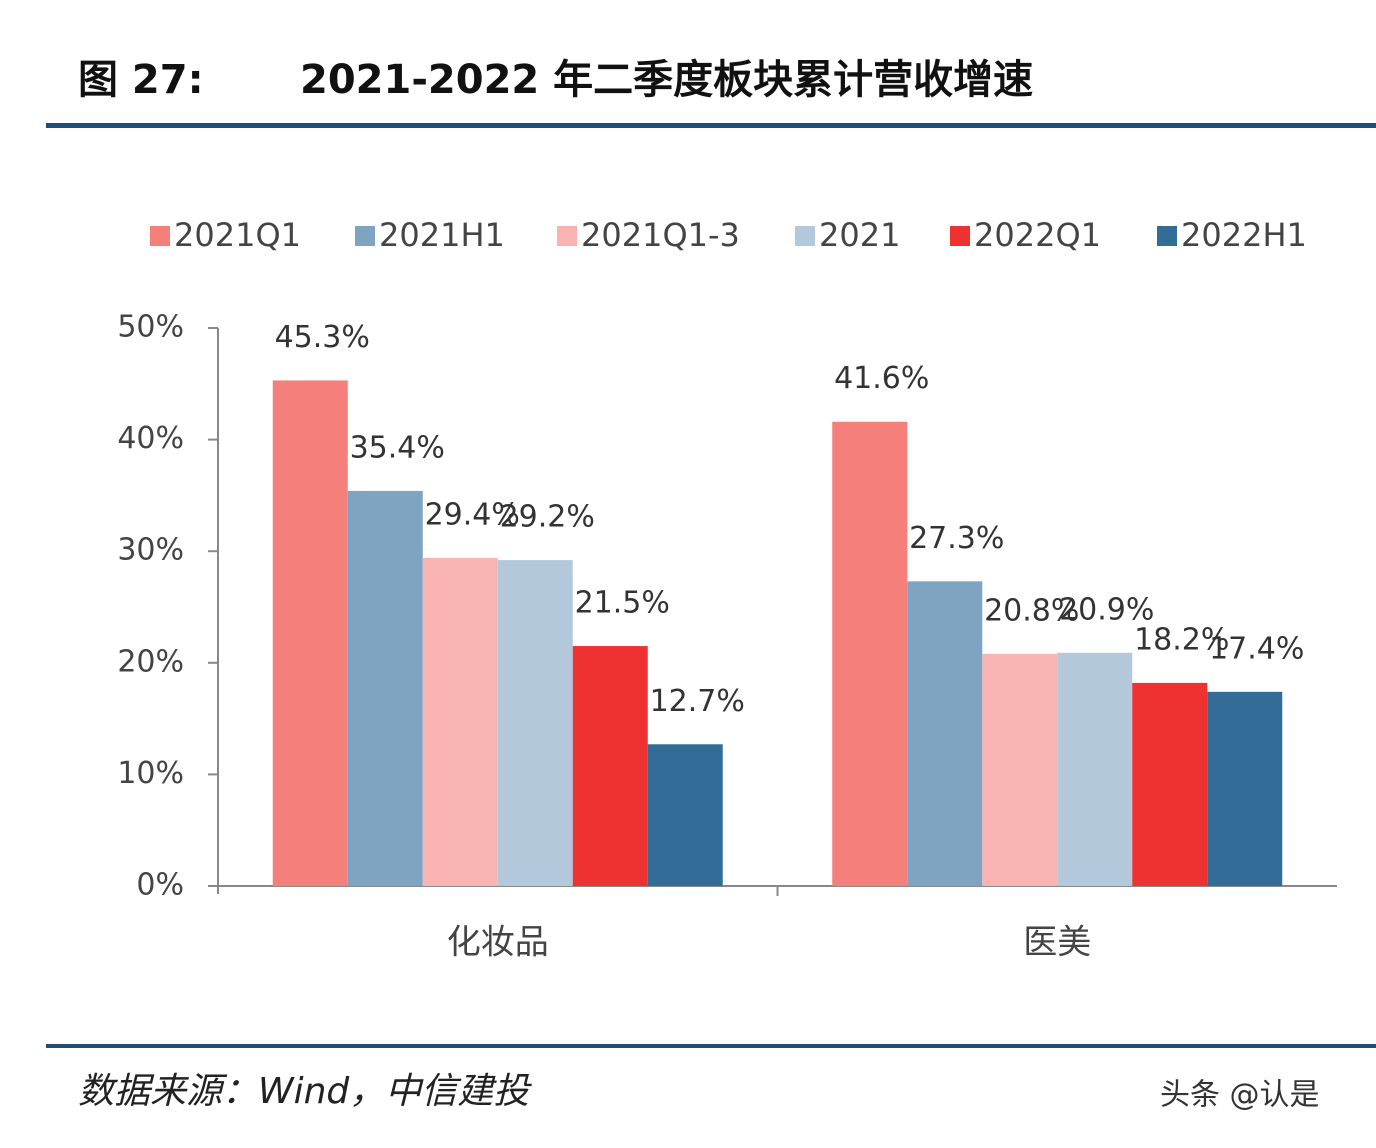 The image size is (1376, 1148). What do you see at coordinates (881, 378) in the screenshot?
I see `value-label: 41.6%` at bounding box center [881, 378].